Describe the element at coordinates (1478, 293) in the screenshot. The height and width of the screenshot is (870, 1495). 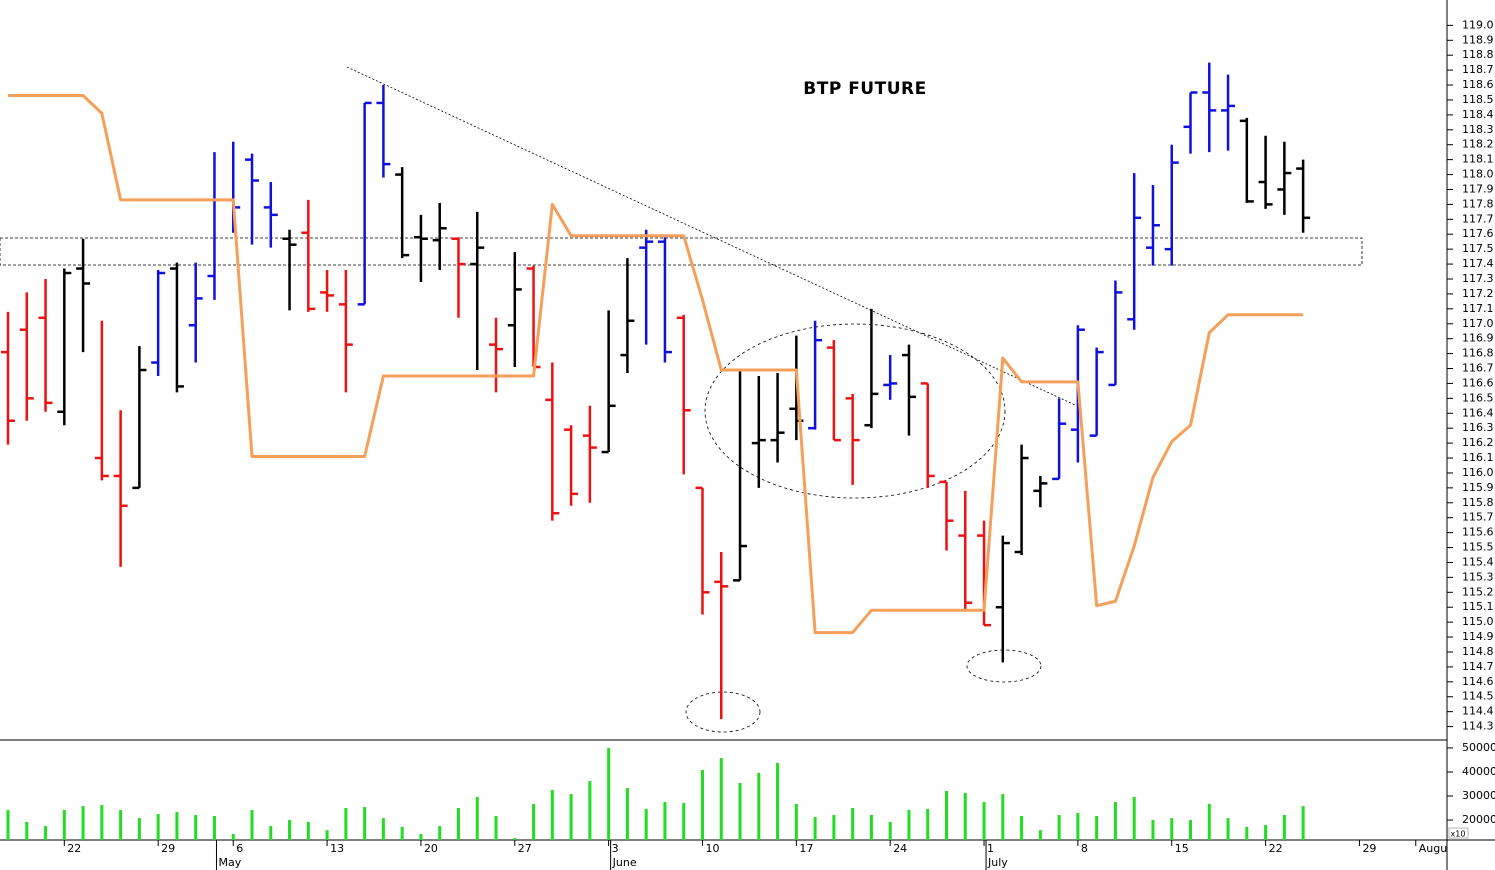
I see `y-tick-label: 117.2` at that location.